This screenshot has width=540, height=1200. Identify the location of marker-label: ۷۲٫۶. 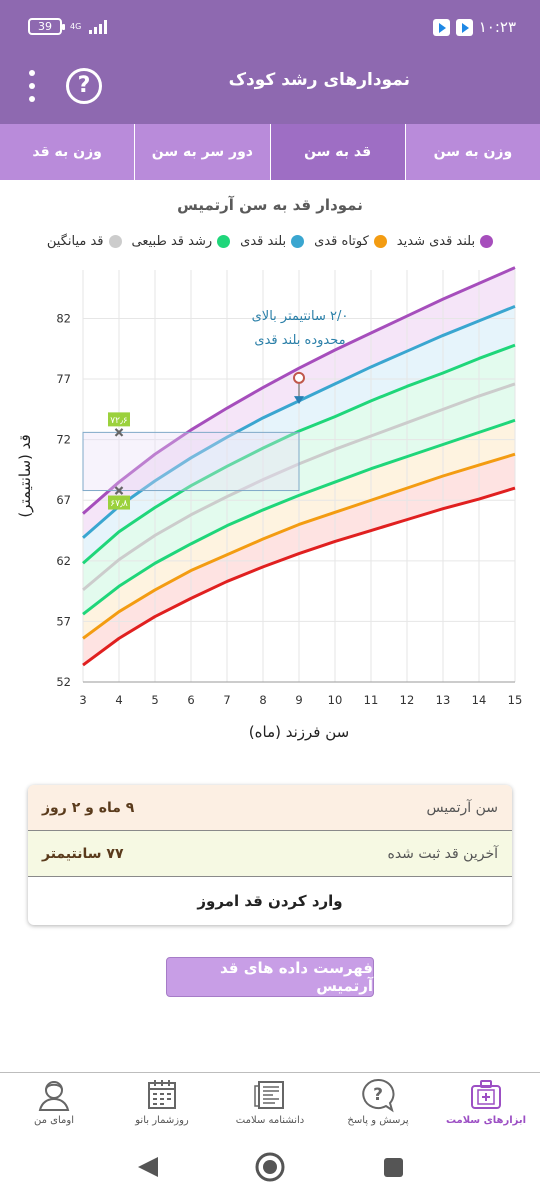
(119, 421).